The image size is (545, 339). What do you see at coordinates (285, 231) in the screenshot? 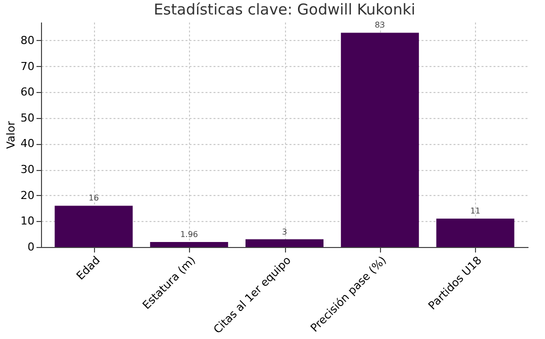
I see `data-label: 3` at bounding box center [285, 231].